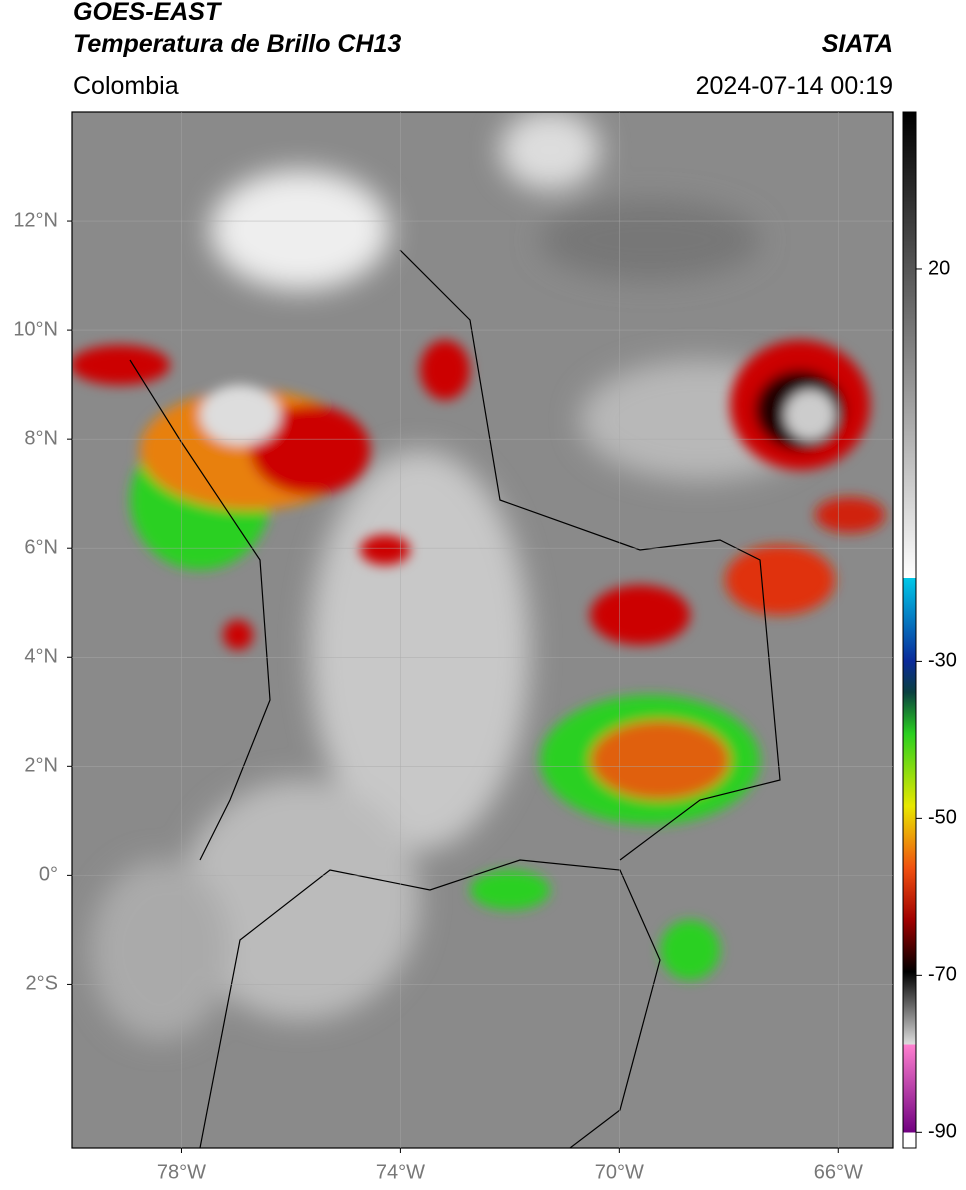 The image size is (966, 1190). Describe the element at coordinates (237, 44) in the screenshot. I see `subtitle: Temperatura de Brillo CH13` at that location.